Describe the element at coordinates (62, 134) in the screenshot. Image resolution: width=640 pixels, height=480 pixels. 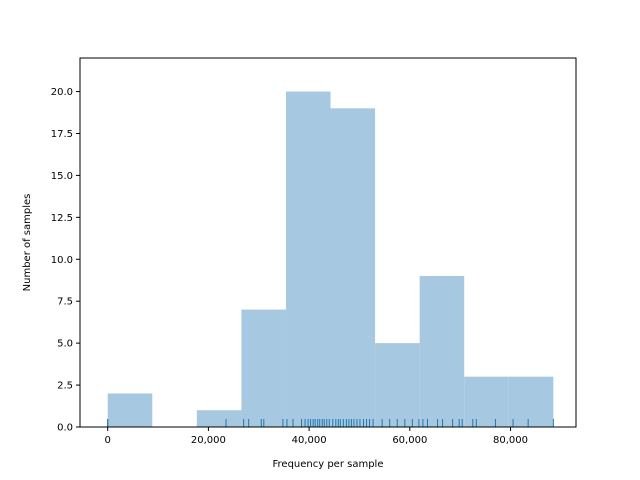
I see `y-tick-label-7: 17.5` at that location.